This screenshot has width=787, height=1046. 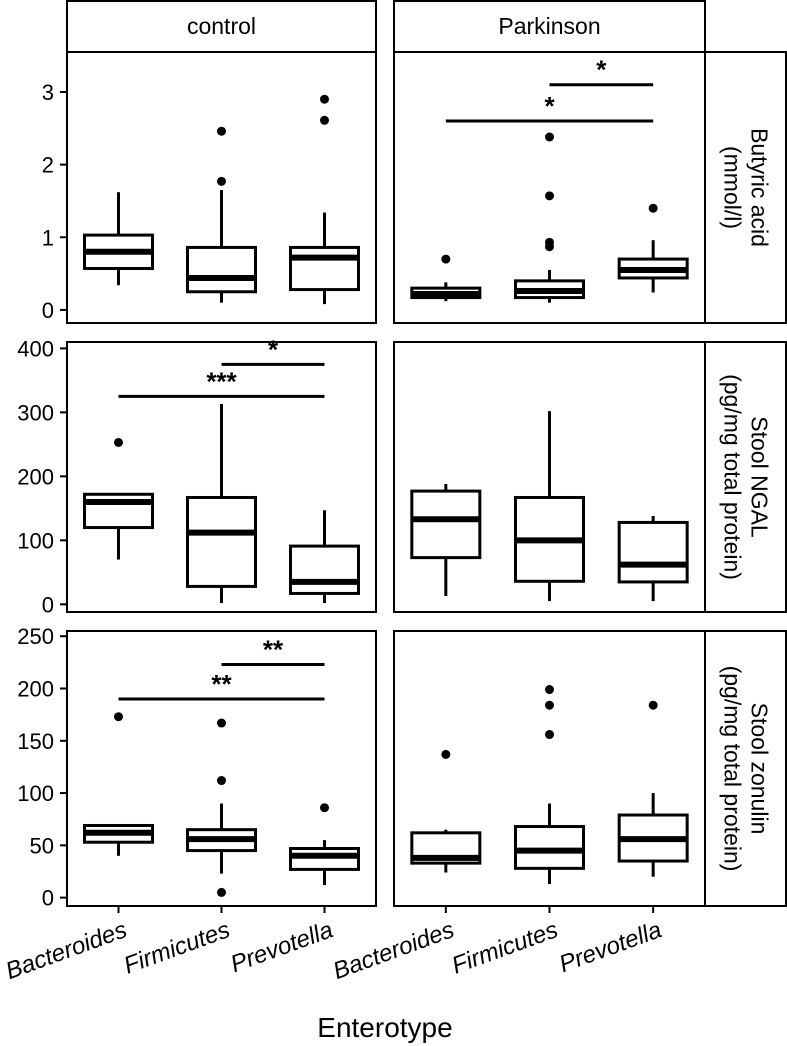 What do you see at coordinates (760, 187) in the screenshot?
I see `row-strip-label: Butyric acid` at bounding box center [760, 187].